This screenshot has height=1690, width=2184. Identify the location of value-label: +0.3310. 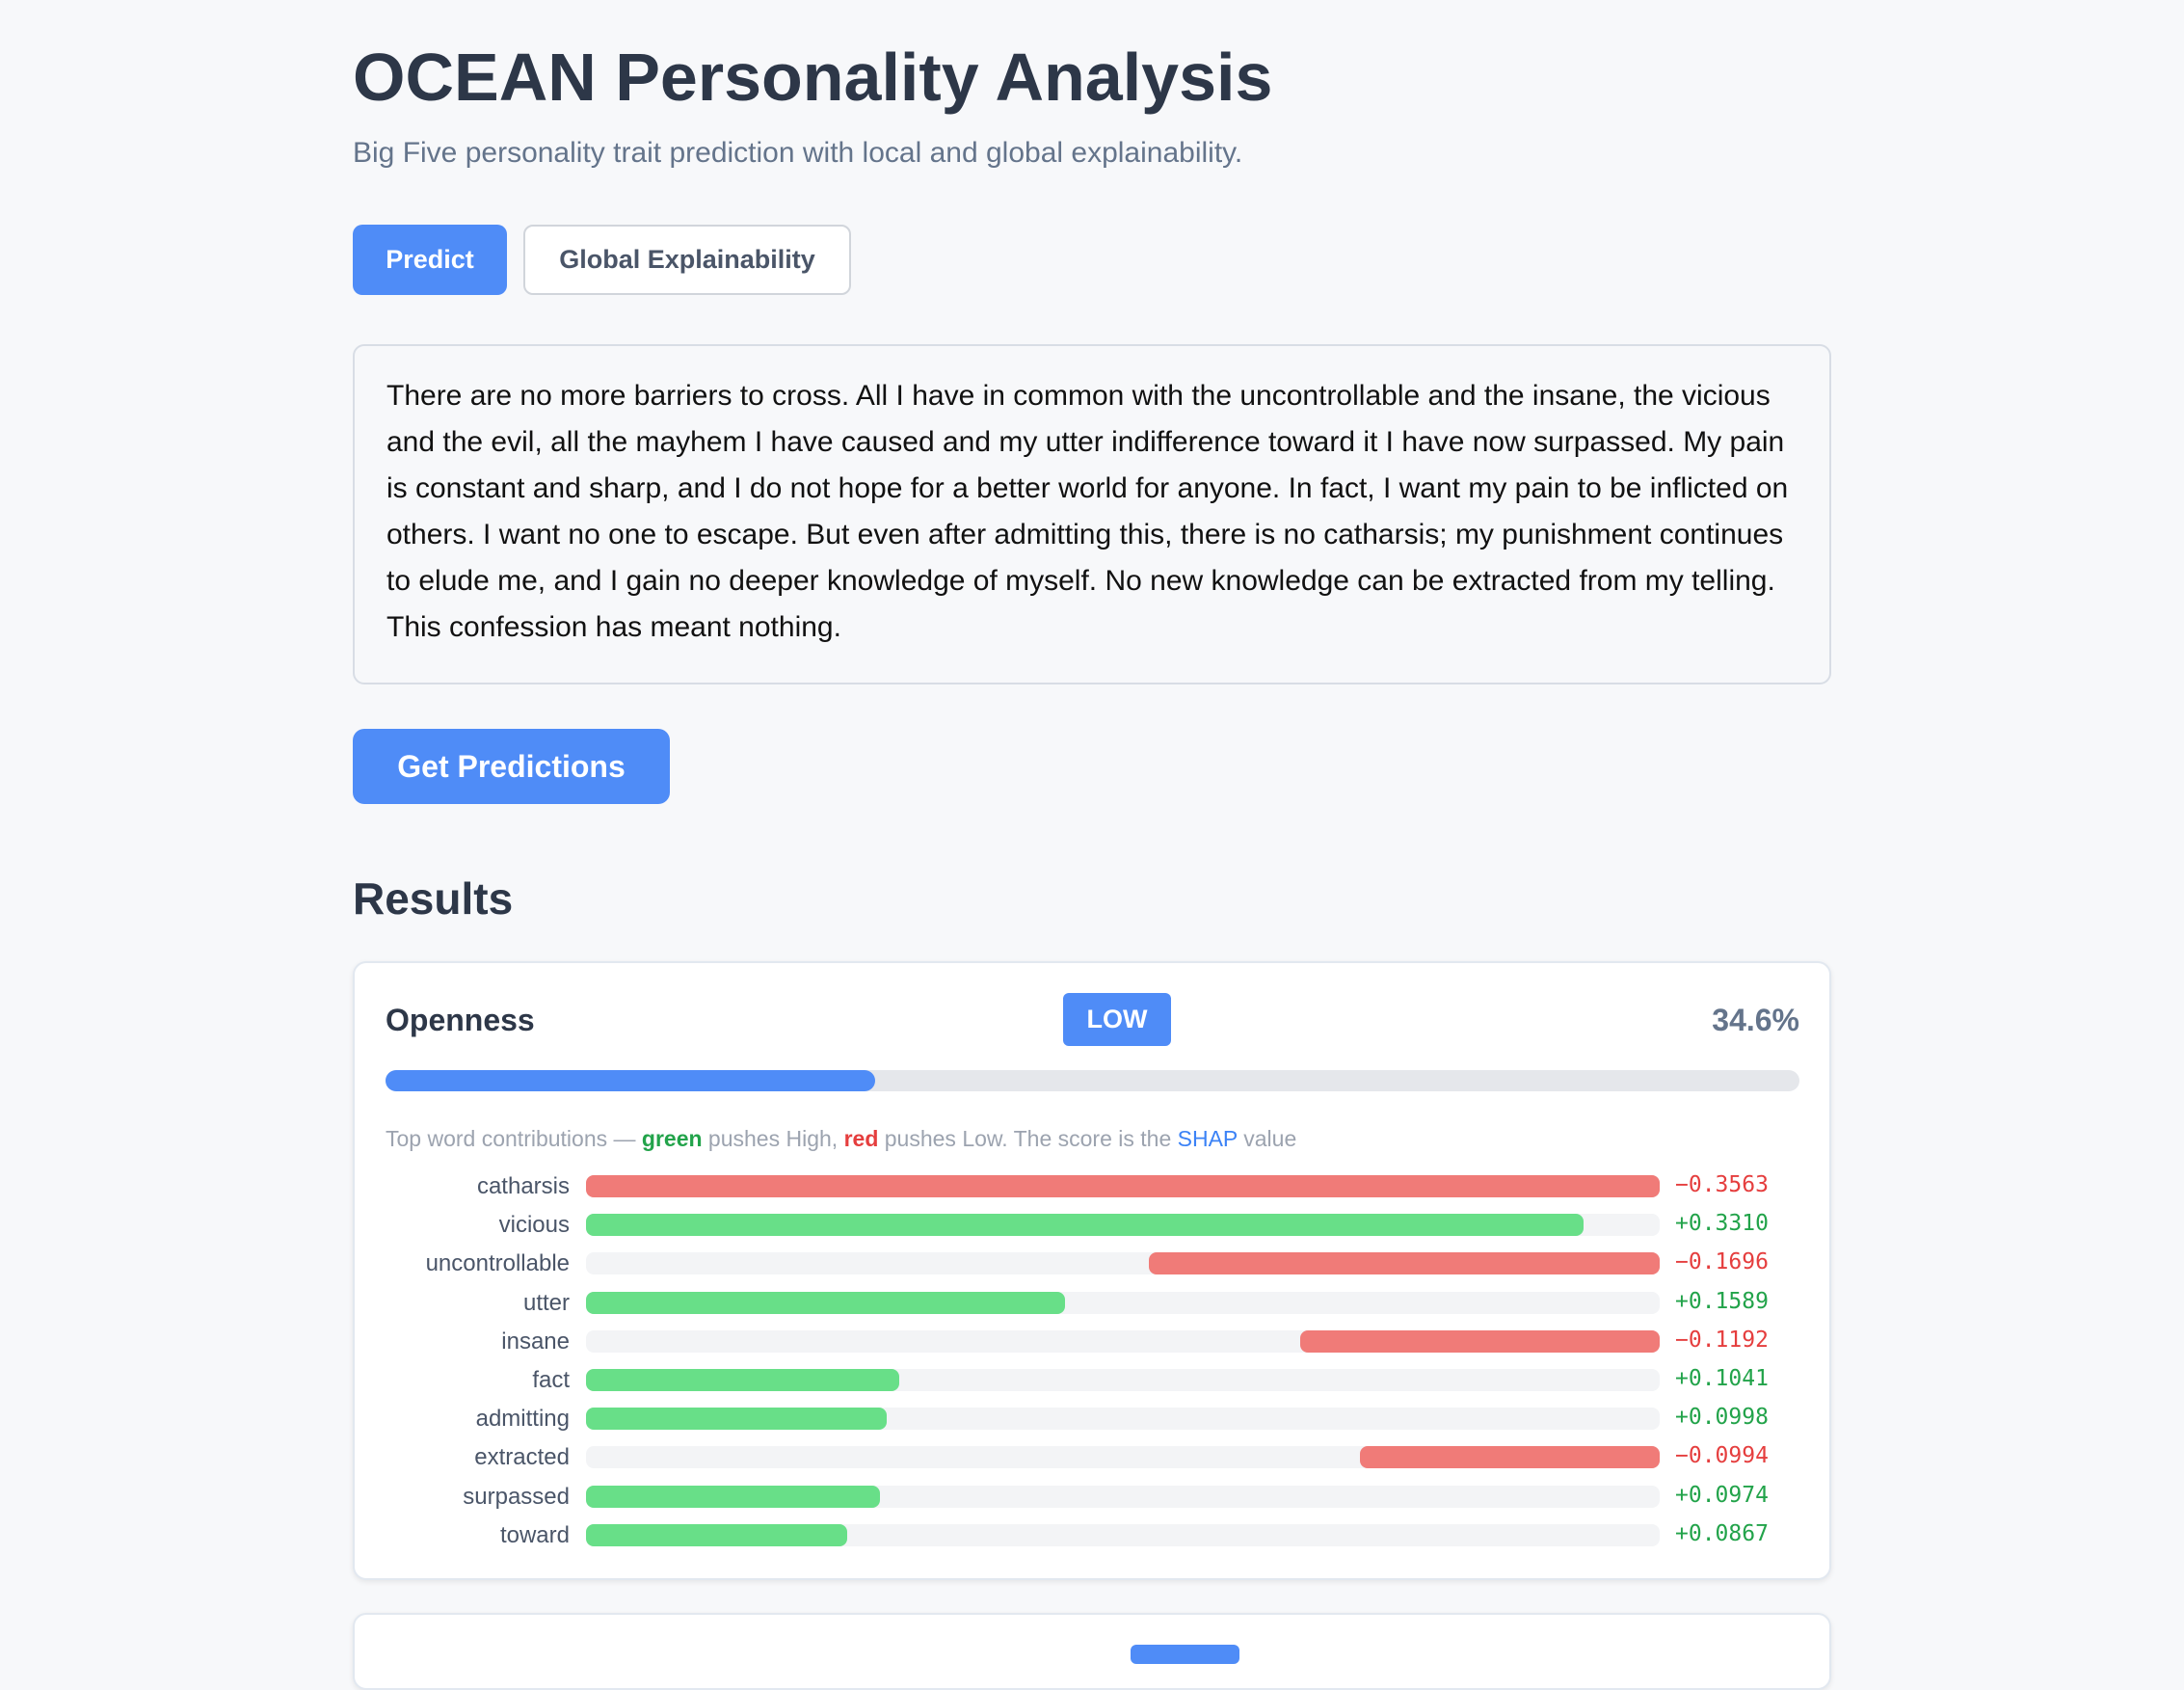
(1722, 1224).